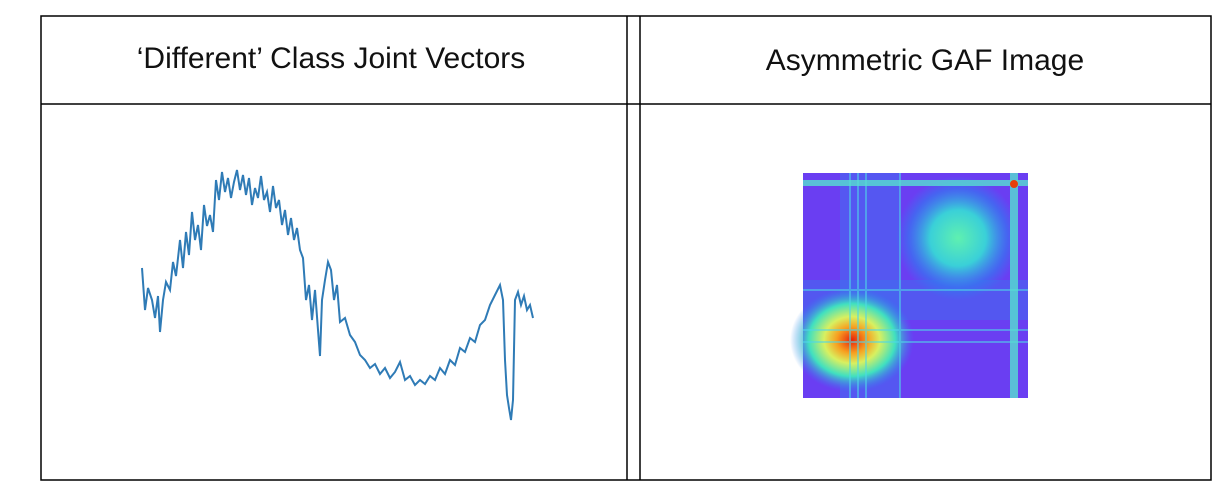 The height and width of the screenshot is (493, 1228). I want to click on column-header: ‘Different’ Class Joint Vectors, so click(331, 58).